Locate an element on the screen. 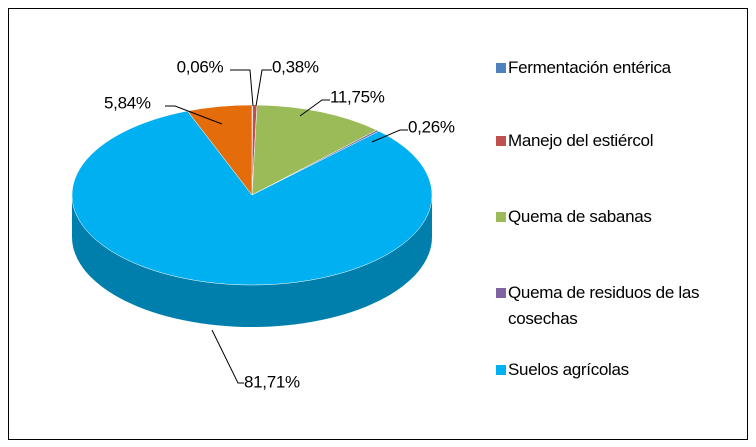 The height and width of the screenshot is (447, 756). legend-label: Suelos agrícolas is located at coordinates (568, 369).